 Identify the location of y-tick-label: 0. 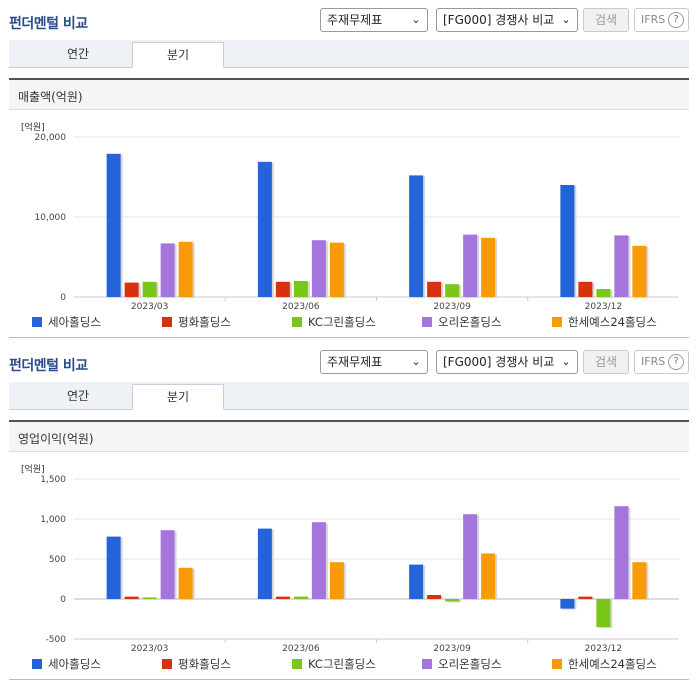
(63, 600).